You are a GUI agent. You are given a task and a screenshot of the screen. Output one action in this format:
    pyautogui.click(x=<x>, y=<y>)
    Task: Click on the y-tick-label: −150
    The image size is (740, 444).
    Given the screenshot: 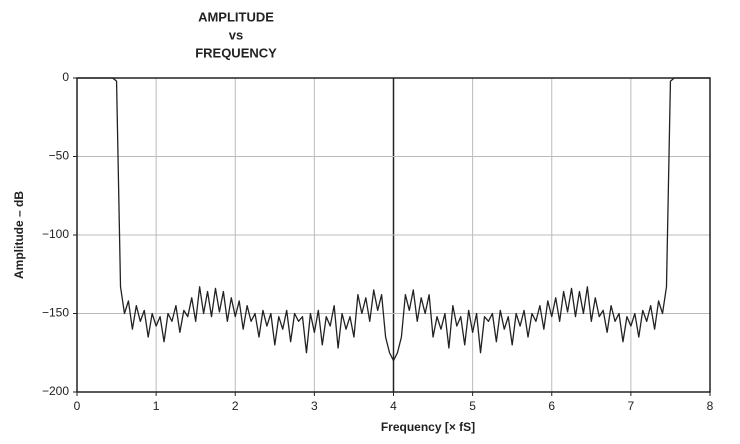 What is the action you would take?
    pyautogui.click(x=55, y=313)
    